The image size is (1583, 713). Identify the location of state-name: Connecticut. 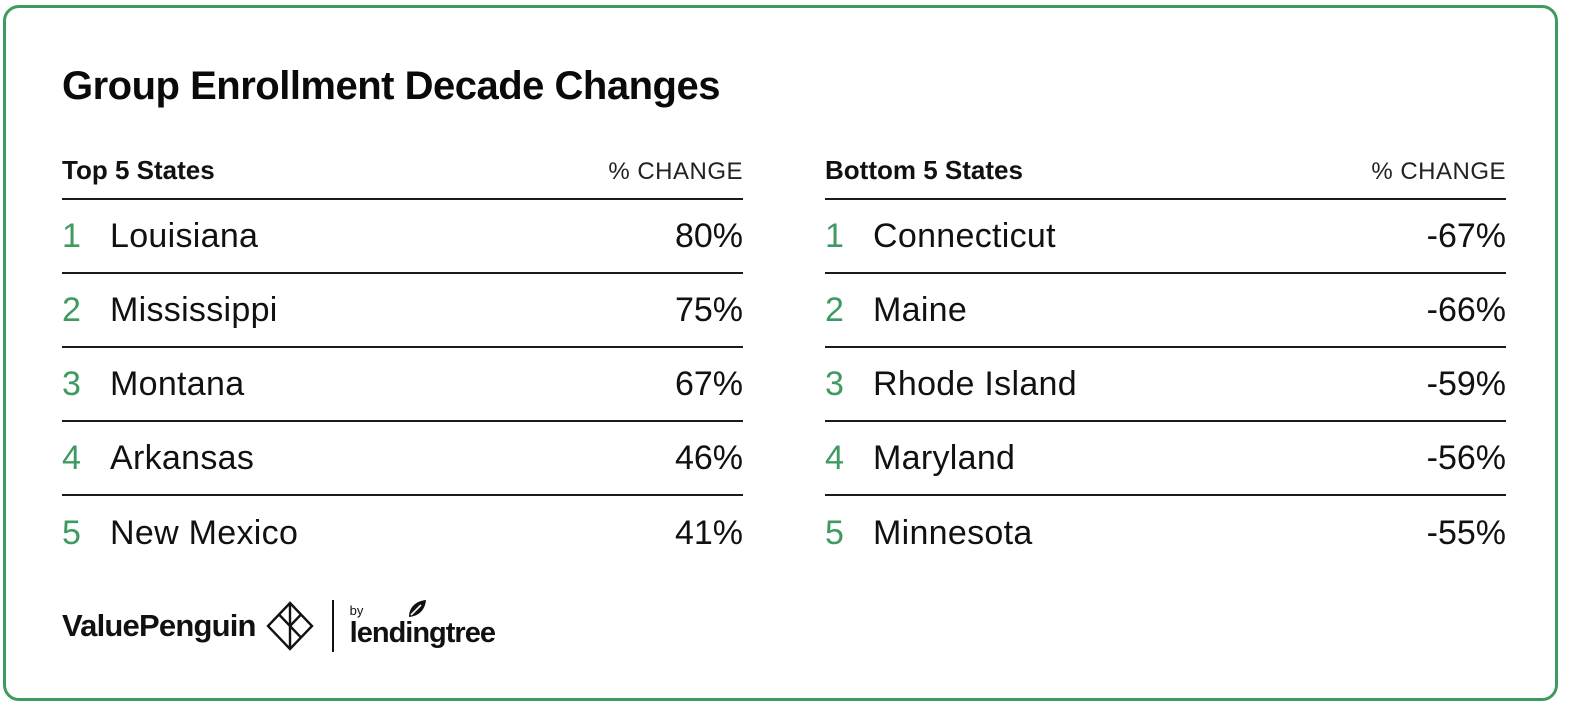
(964, 235).